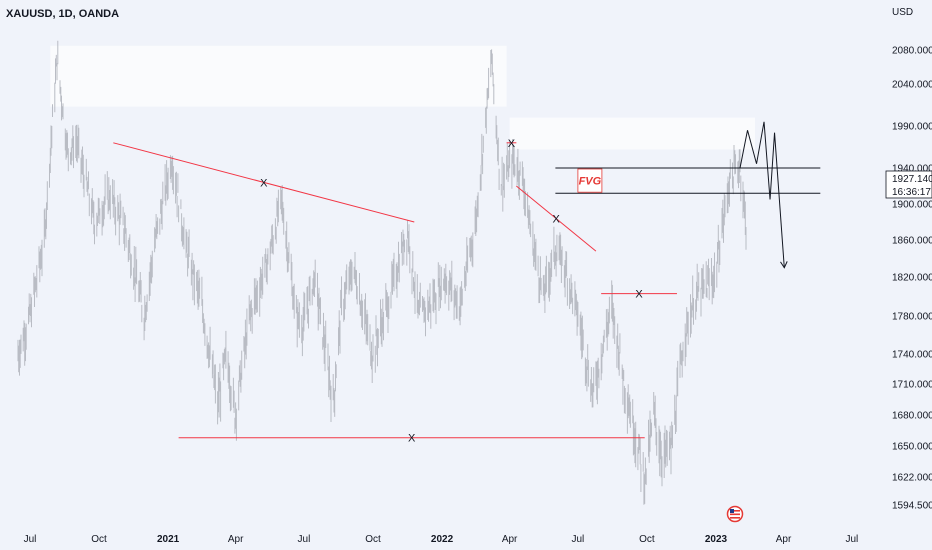  I want to click on price-tick-label: 1990.000, so click(912, 127).